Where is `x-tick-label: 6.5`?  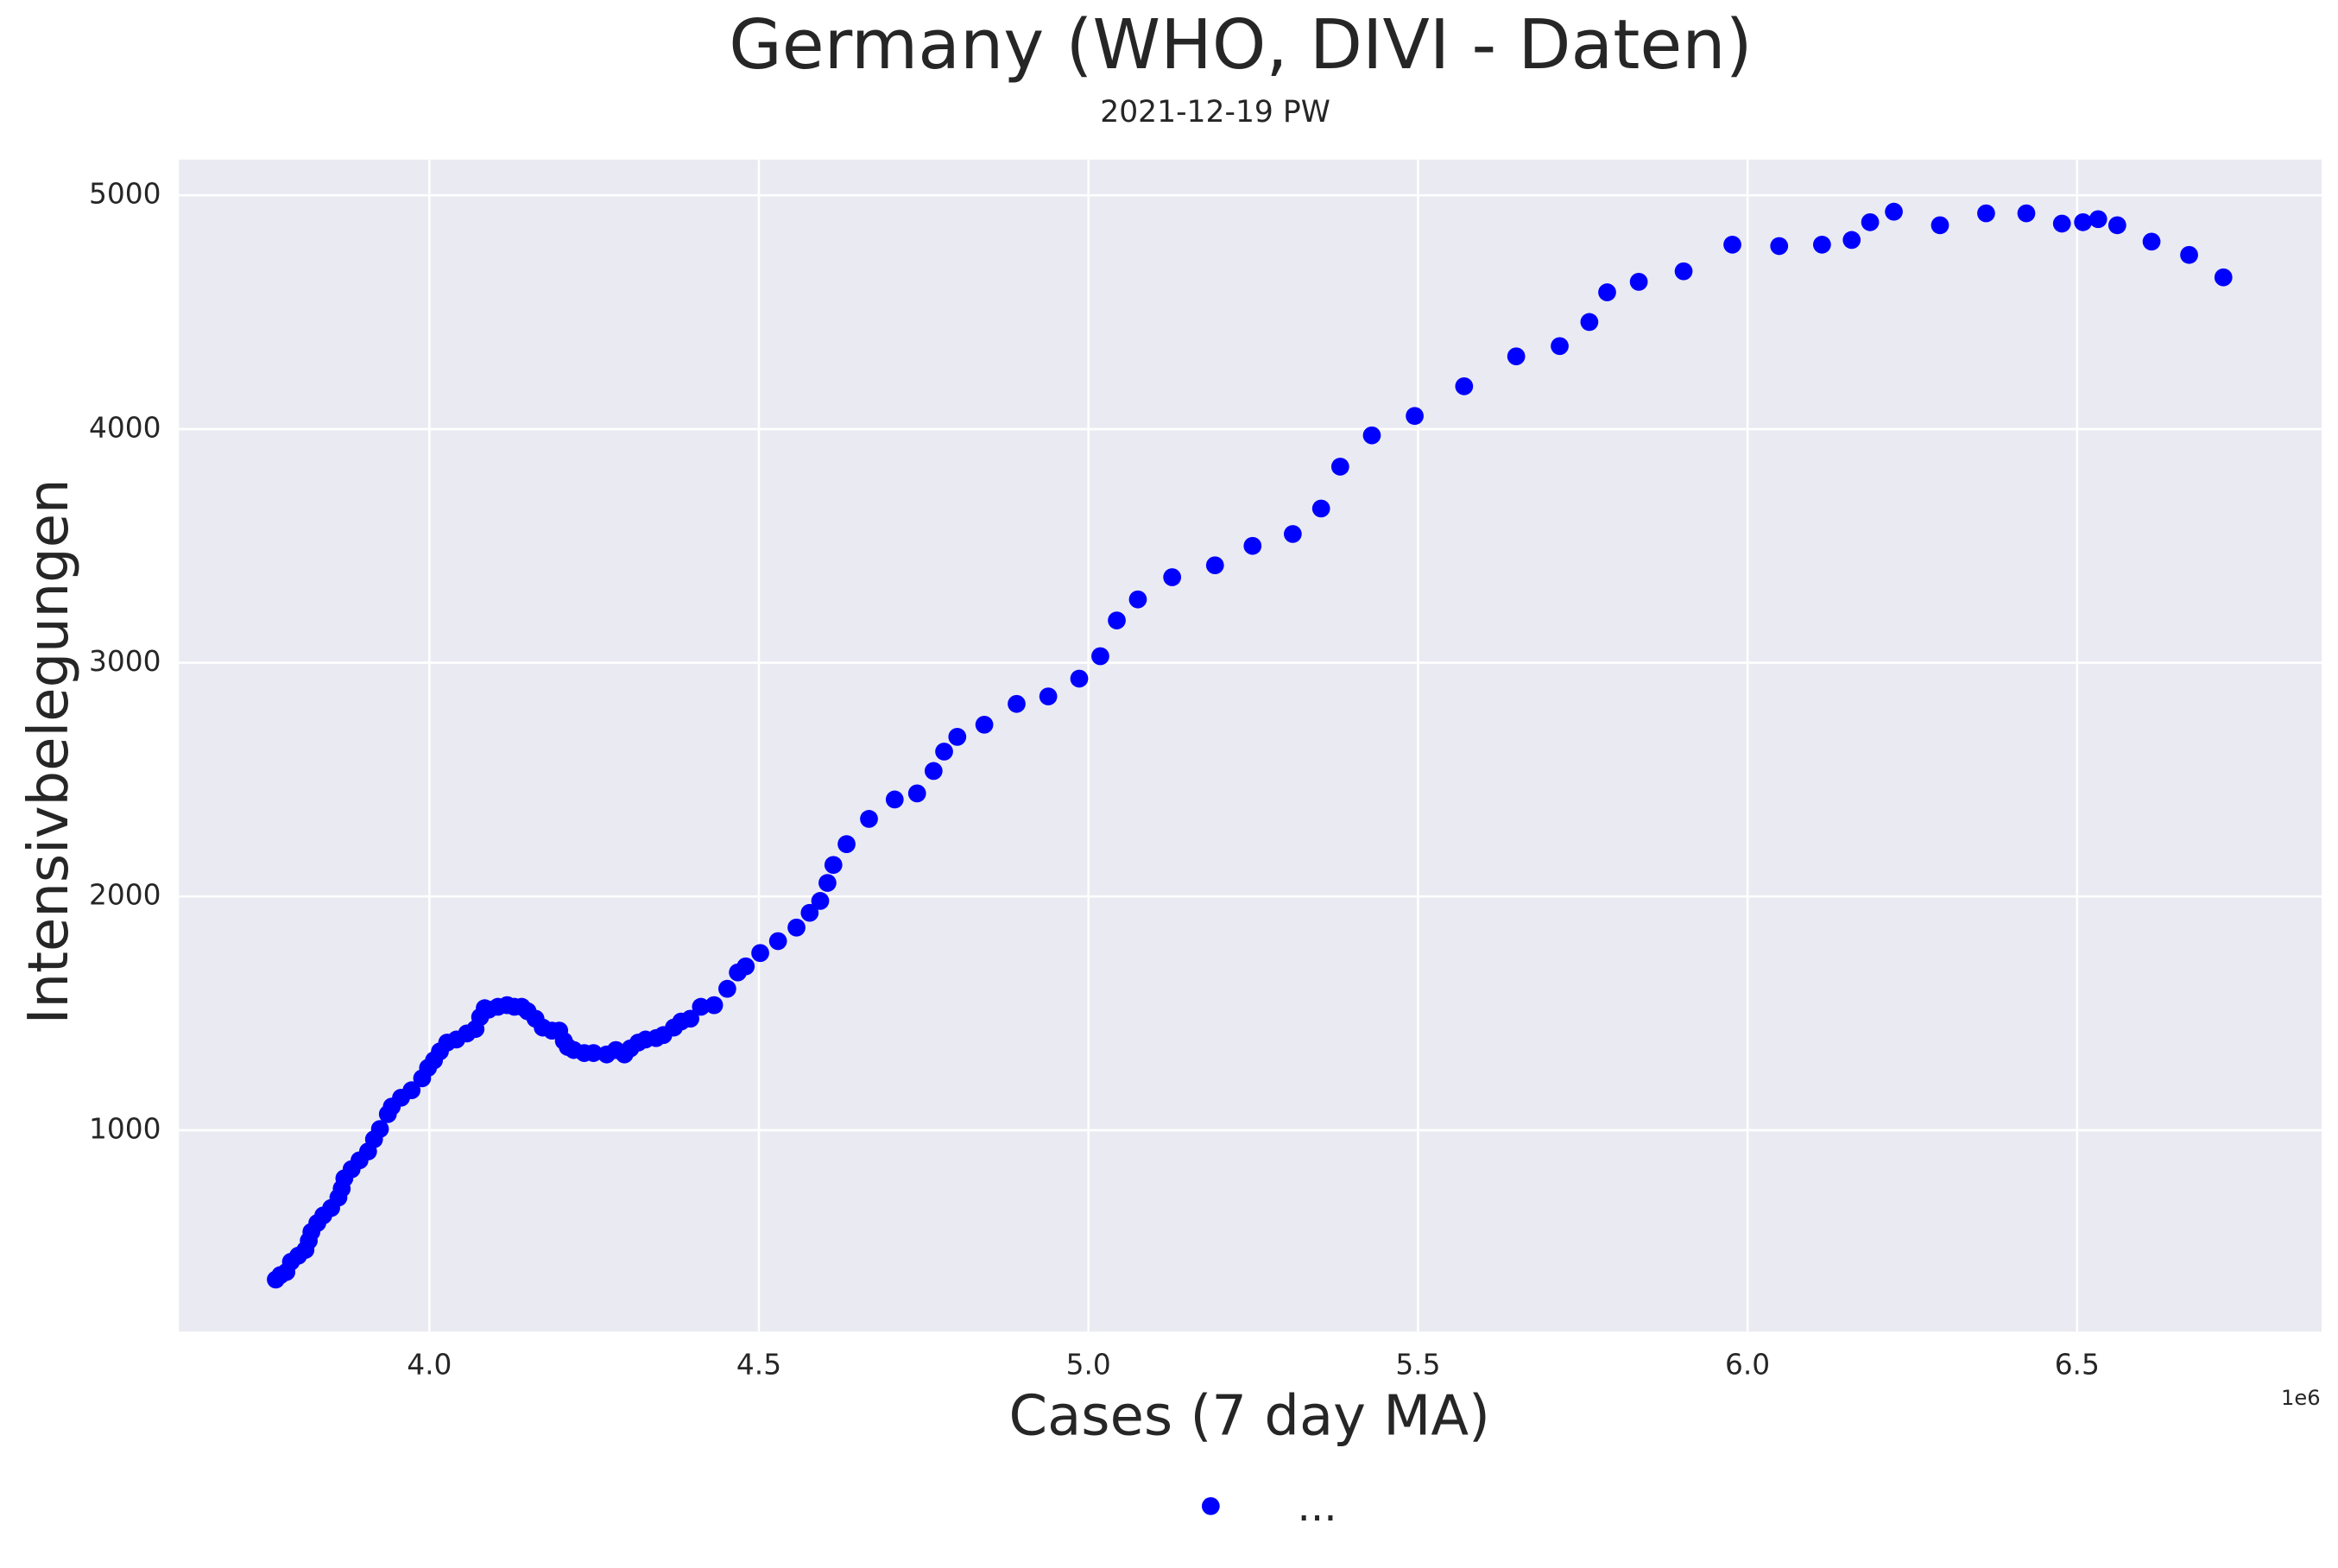
x-tick-label: 6.5 is located at coordinates (2077, 1364).